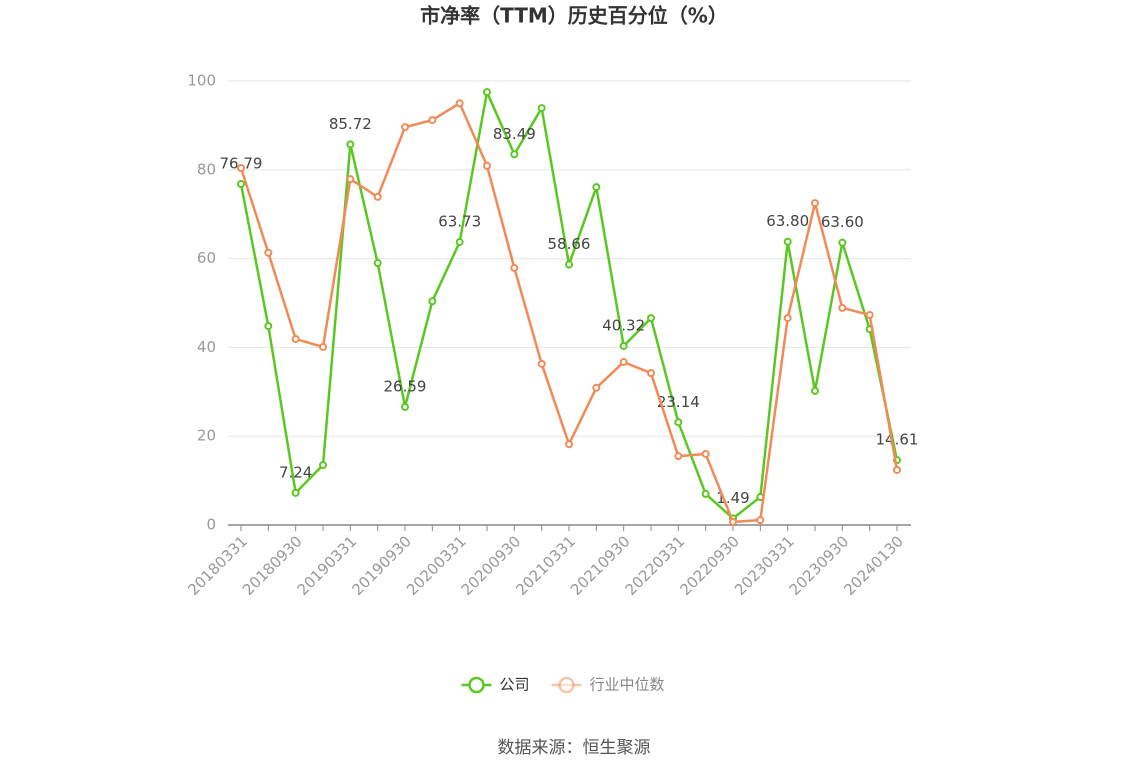 The height and width of the screenshot is (780, 1148). What do you see at coordinates (206, 436) in the screenshot?
I see `y-tick-label: 20` at bounding box center [206, 436].